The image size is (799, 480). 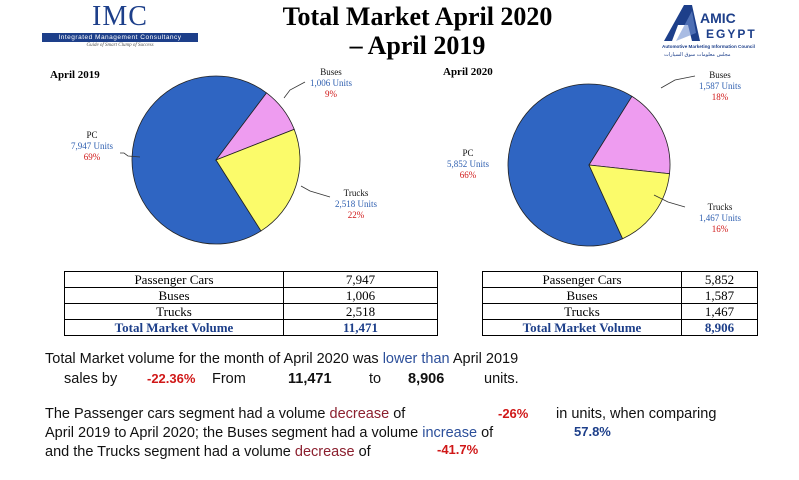 I want to click on label-pc-pct-2019: 69%, so click(x=92, y=157).